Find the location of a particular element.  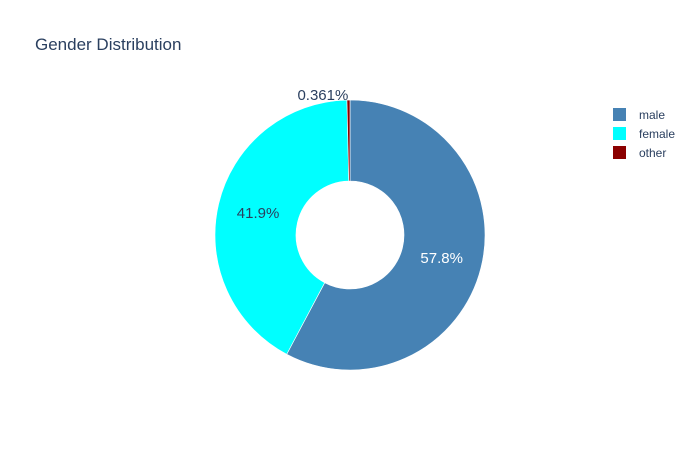

legend-label-male: male is located at coordinates (652, 115).